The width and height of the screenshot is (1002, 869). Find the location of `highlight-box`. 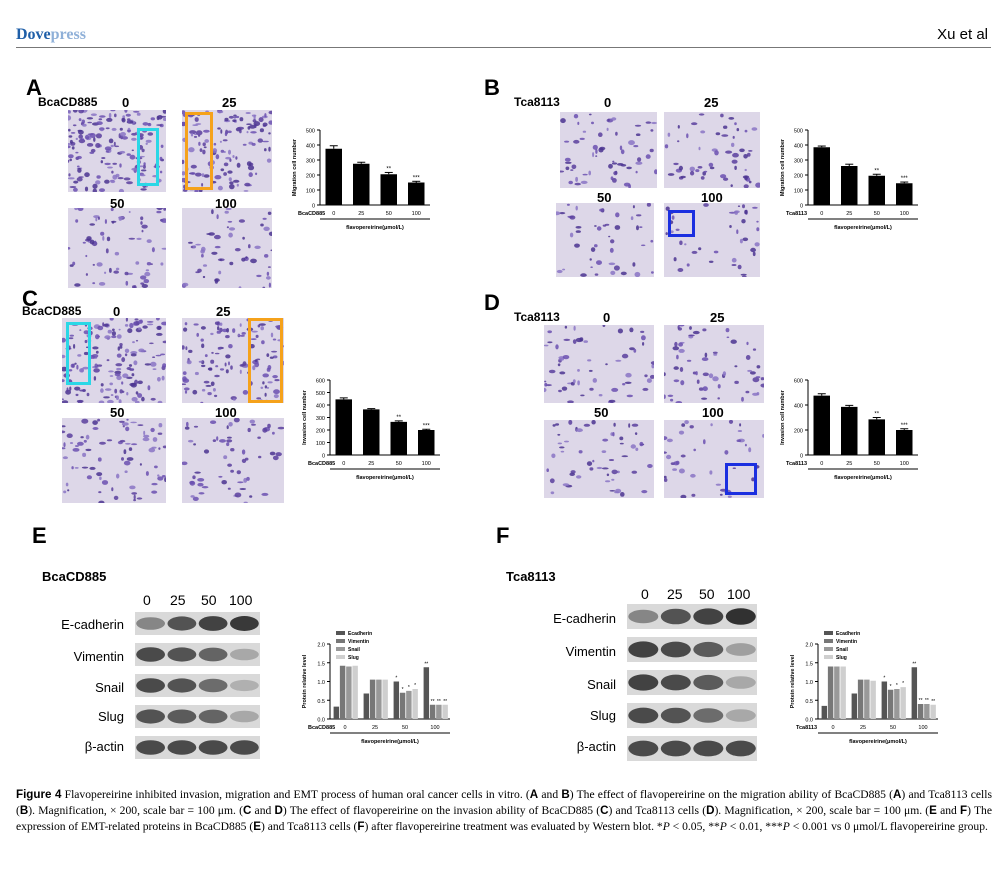

highlight-box is located at coordinates (199, 151).